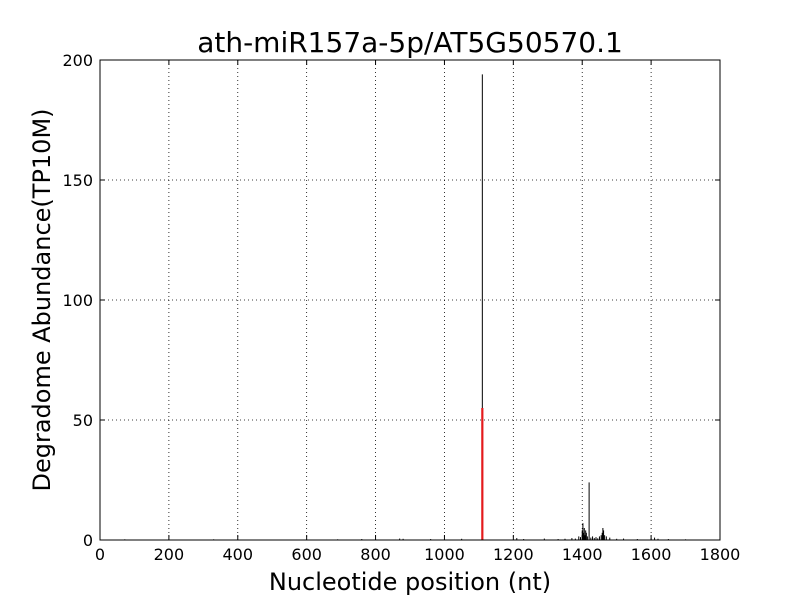 The image size is (800, 600). Describe the element at coordinates (375, 554) in the screenshot. I see `x-tick-label: 800` at that location.